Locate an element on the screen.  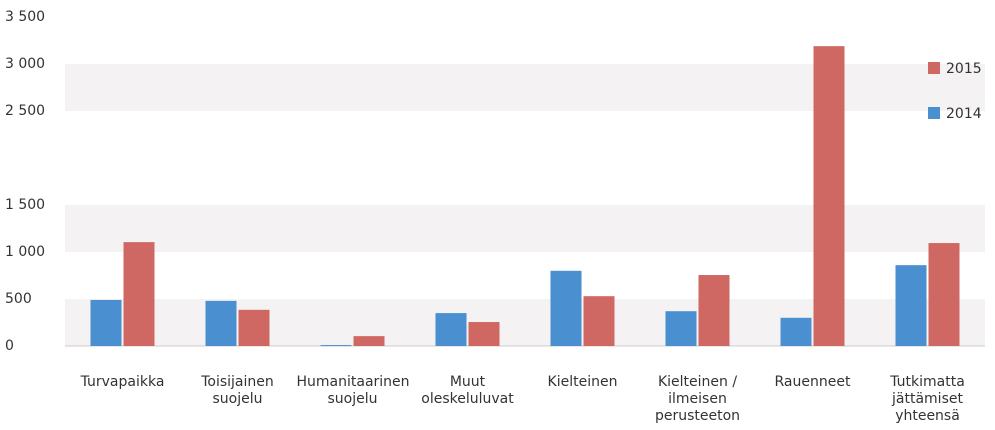
legend-label: 2015 is located at coordinates (964, 69).